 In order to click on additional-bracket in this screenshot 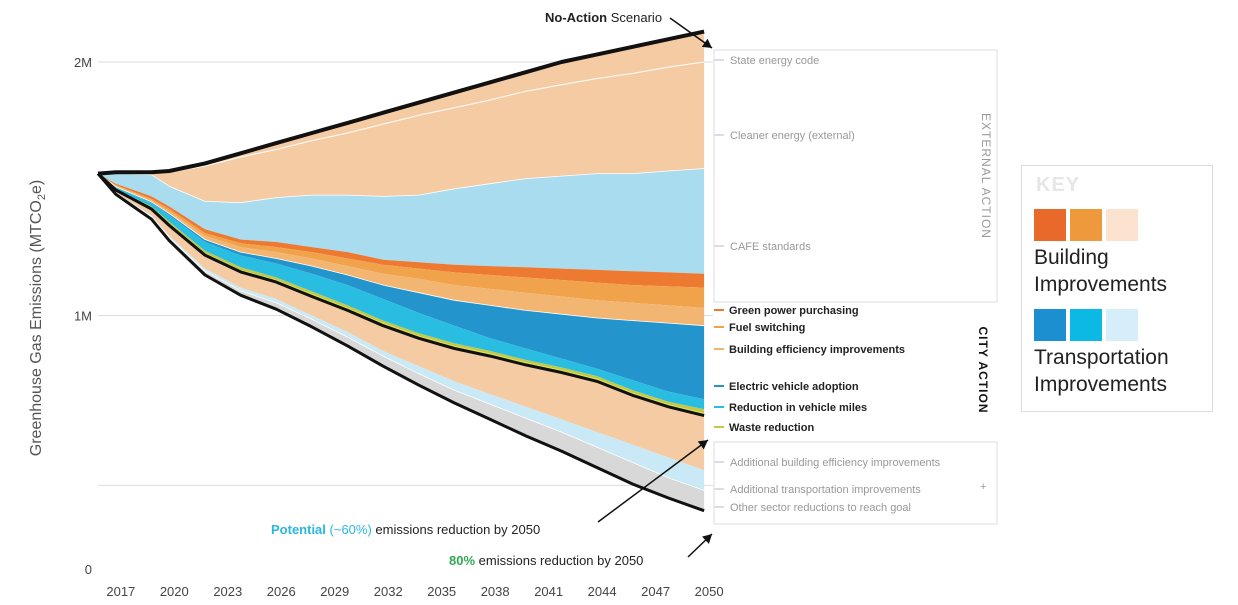, I will do `click(855, 483)`.